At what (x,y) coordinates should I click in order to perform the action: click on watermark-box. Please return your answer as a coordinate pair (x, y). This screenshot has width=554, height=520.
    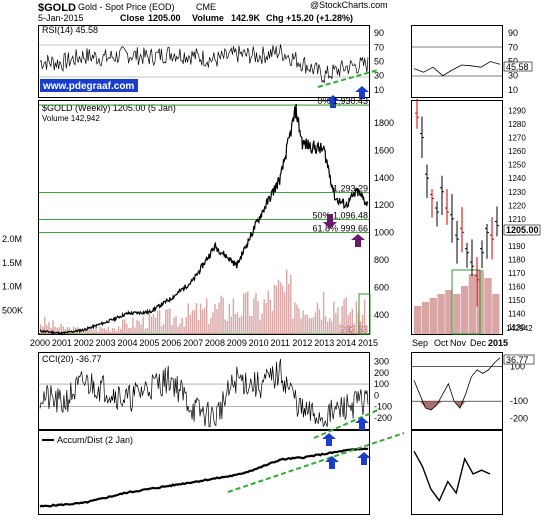
    Looking at the image, I should click on (89, 85).